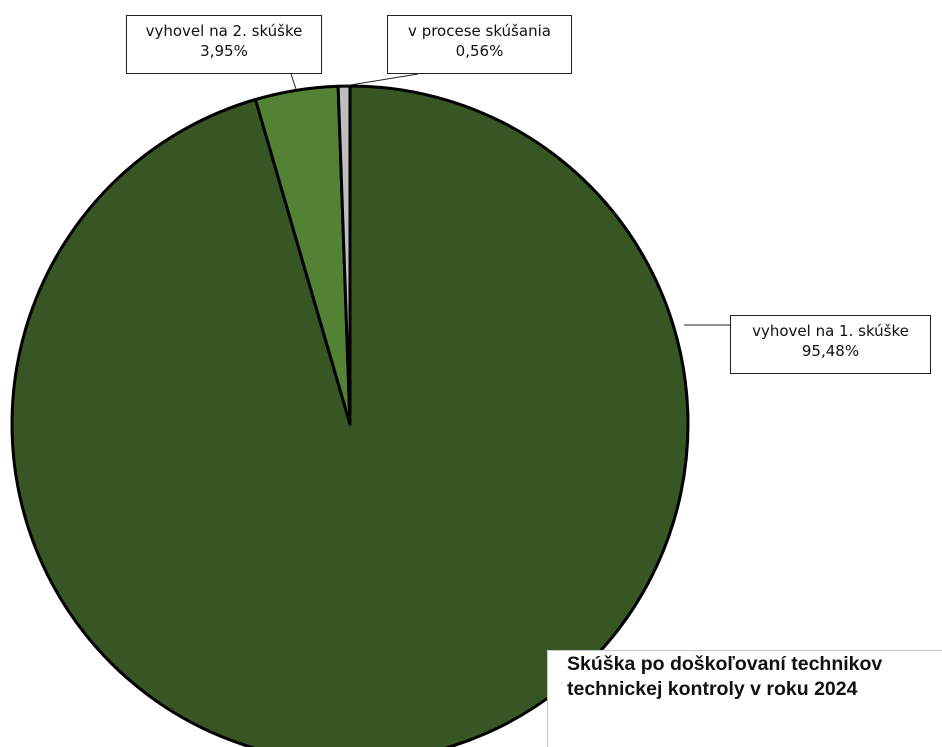 This screenshot has height=747, width=942. I want to click on data-label-slice-3: v procese skúšania 0,56%, so click(479, 44).